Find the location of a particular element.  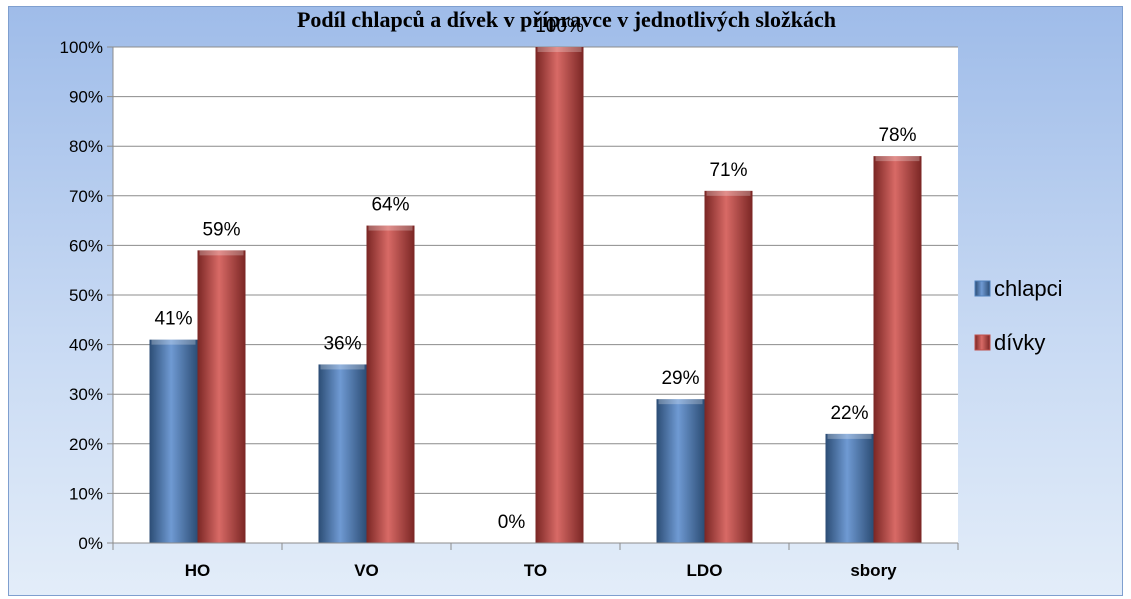

y-tick-label: 20% is located at coordinates (86, 444).